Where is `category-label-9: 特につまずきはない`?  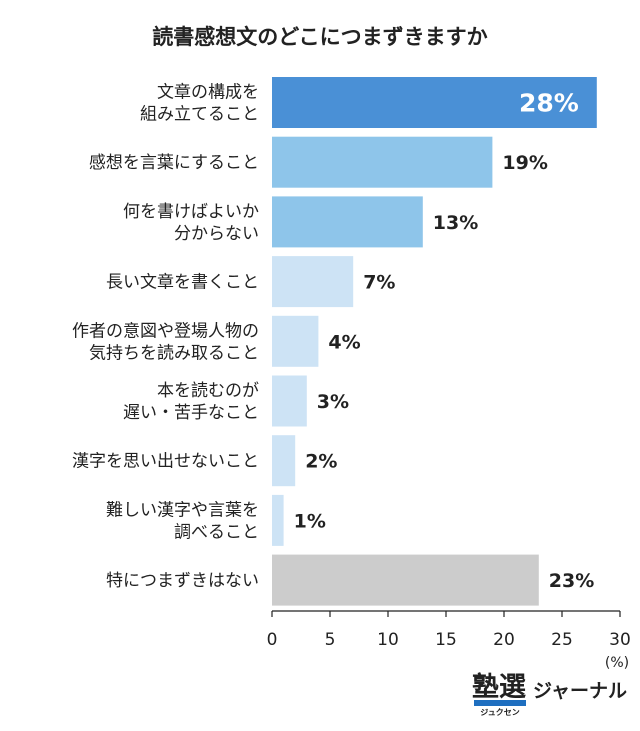
category-label-9: 特につまずきはない is located at coordinates (182, 581).